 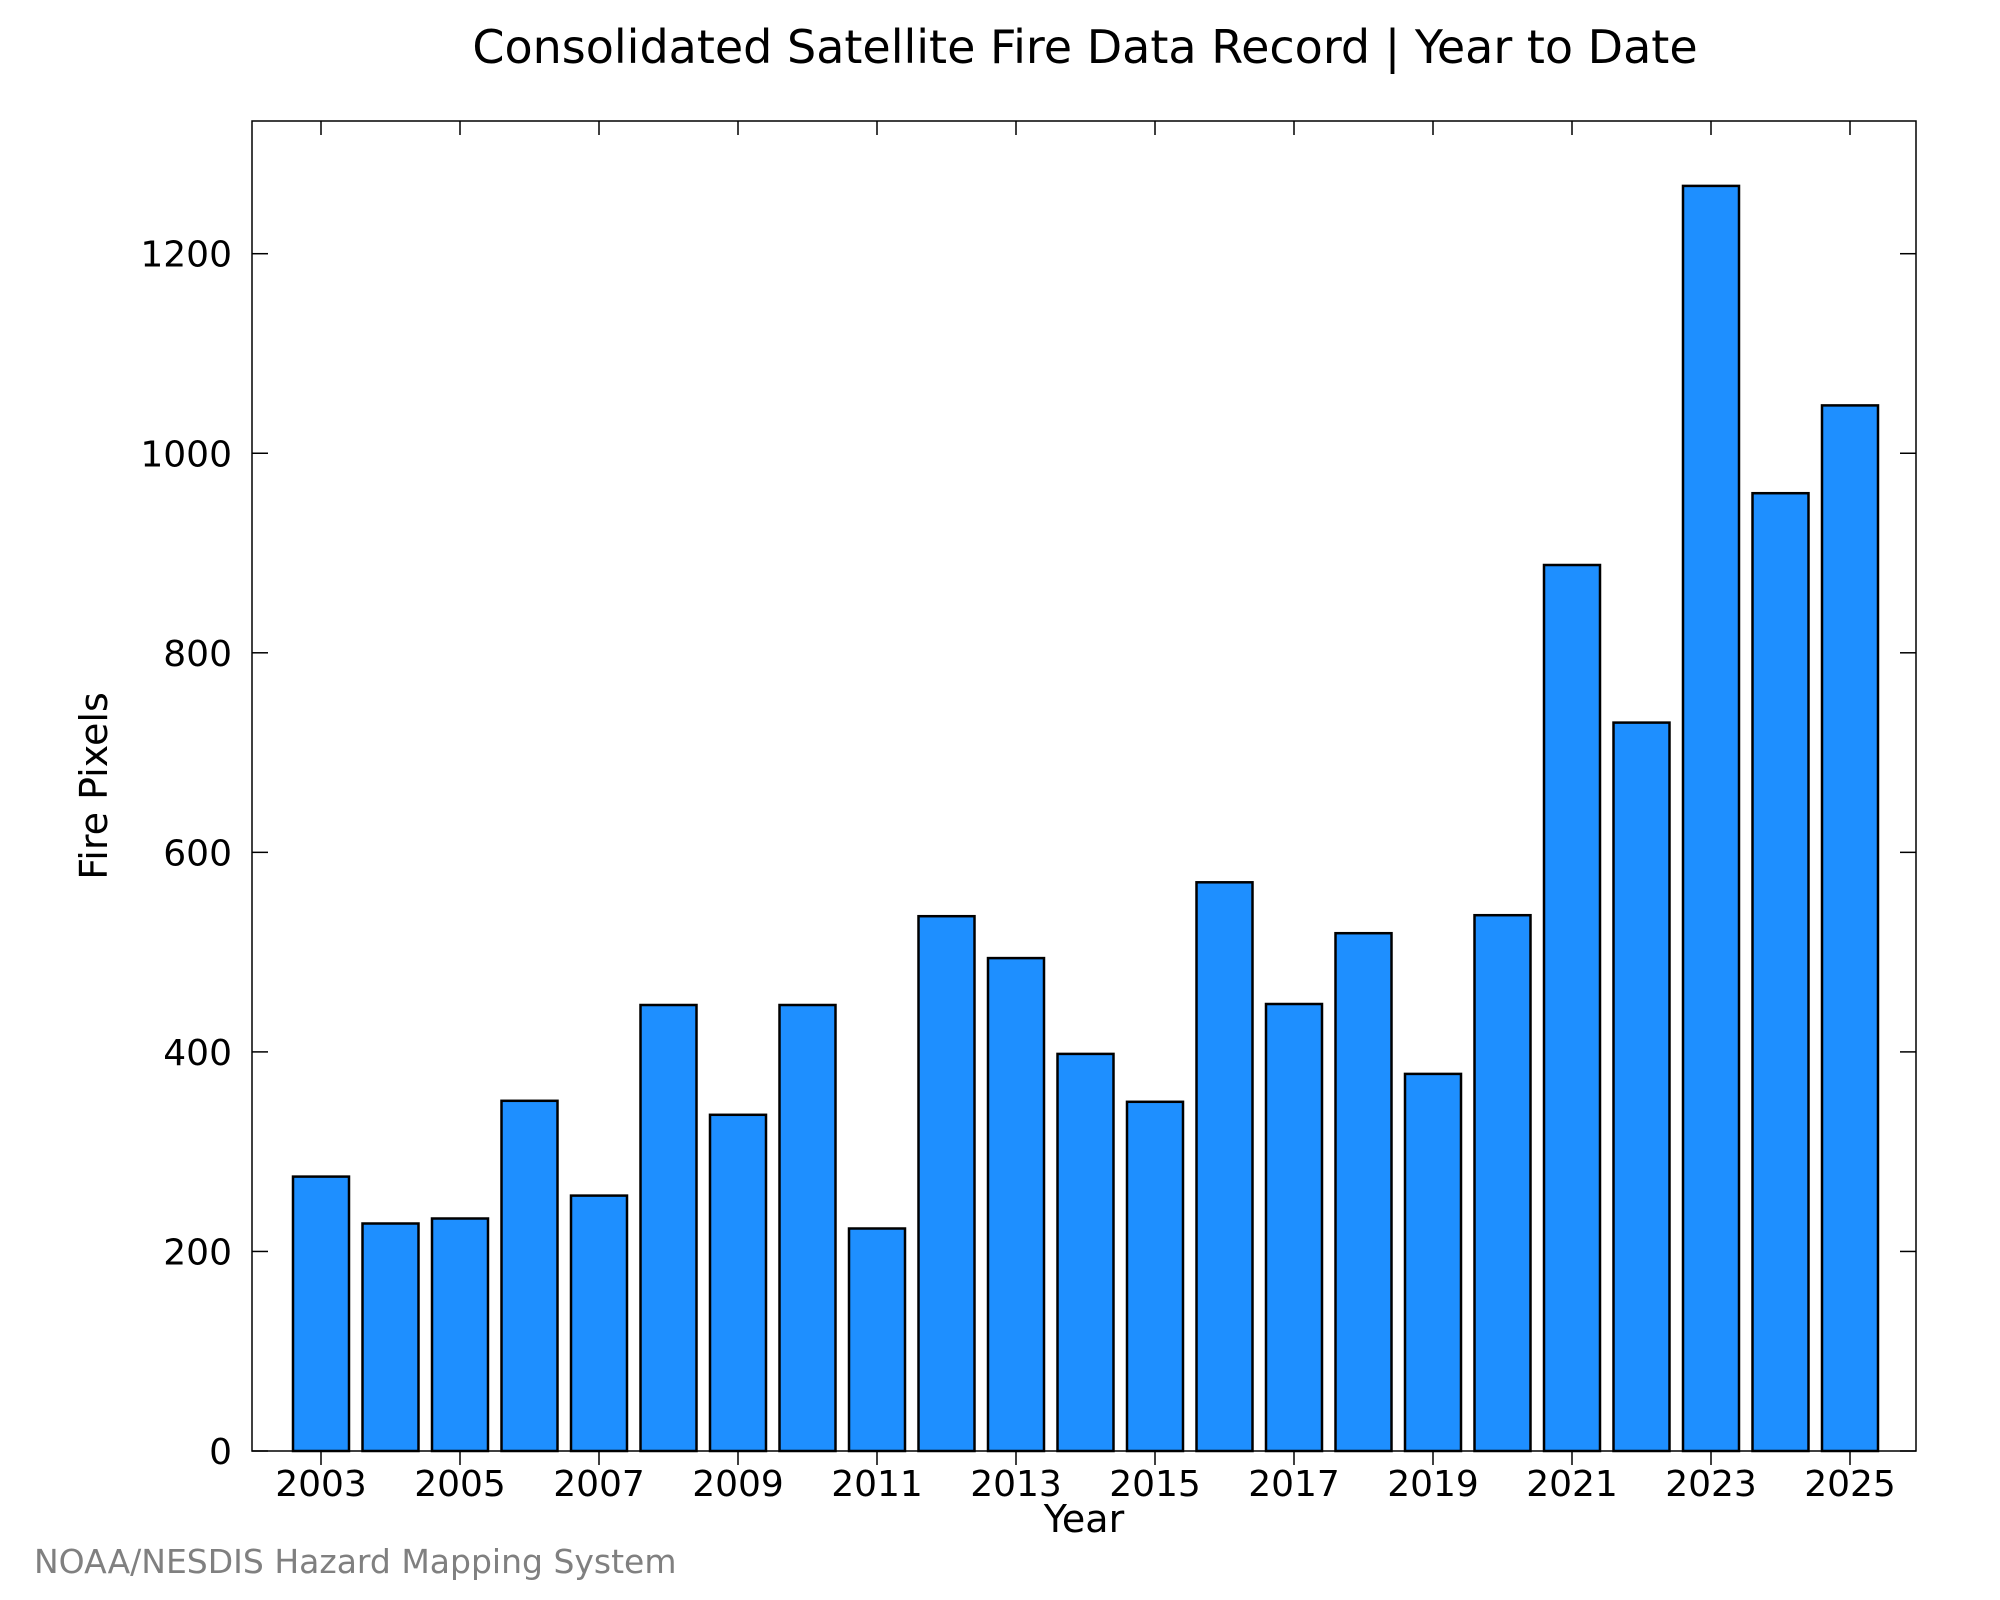 What do you see at coordinates (529, 1276) in the screenshot?
I see `bar-2006` at bounding box center [529, 1276].